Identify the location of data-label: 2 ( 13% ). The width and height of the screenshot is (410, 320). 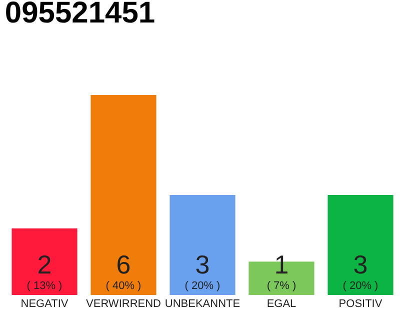
(44, 270).